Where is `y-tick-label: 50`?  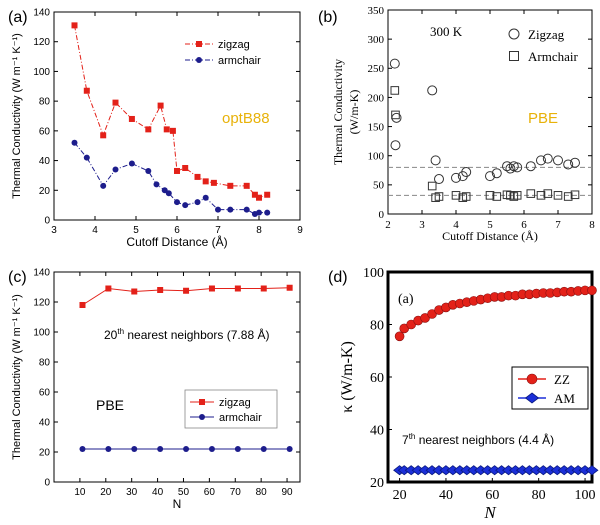 y-tick-label: 50 is located at coordinates (379, 186).